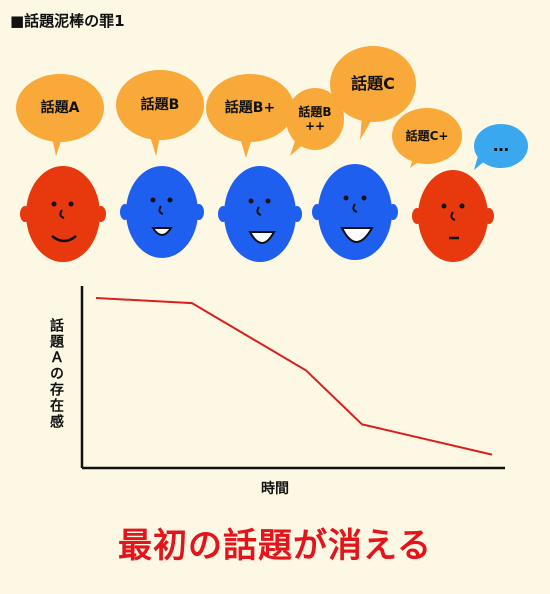 The height and width of the screenshot is (594, 550). Describe the element at coordinates (275, 546) in the screenshot. I see `caption: 最初の話題が消える` at that location.